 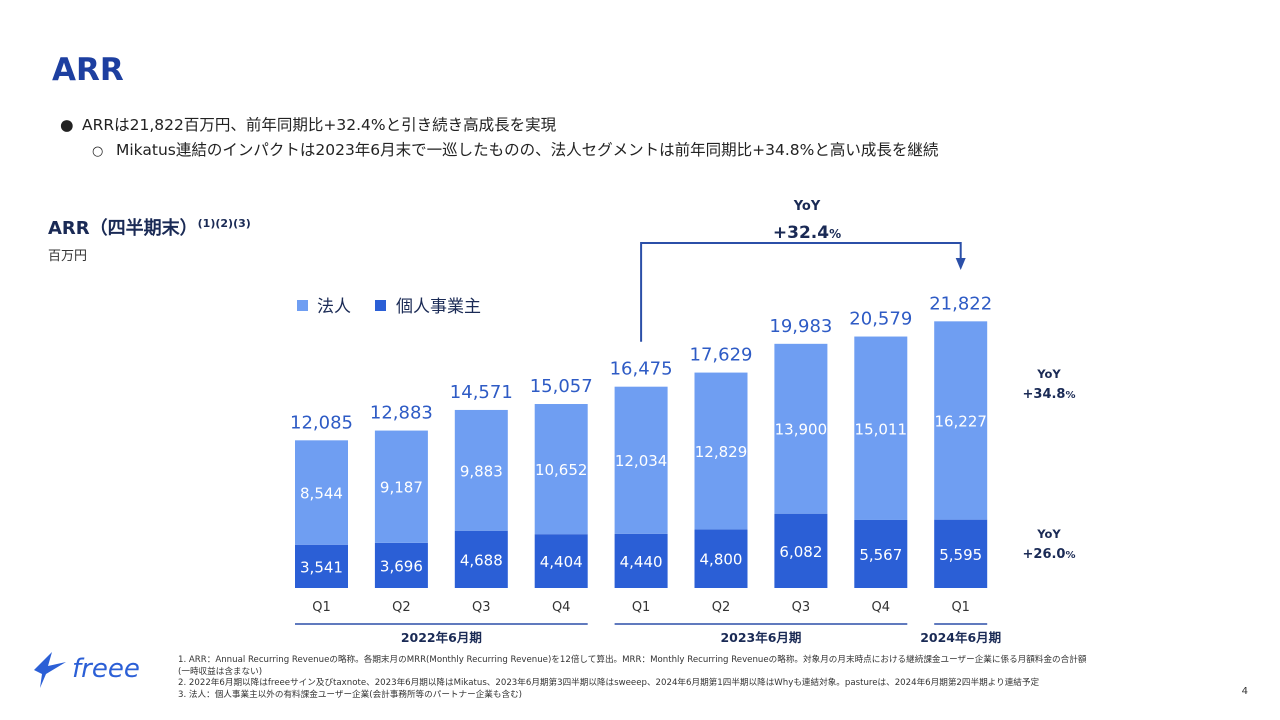 What do you see at coordinates (50, 670) in the screenshot?
I see `bird-icon` at bounding box center [50, 670].